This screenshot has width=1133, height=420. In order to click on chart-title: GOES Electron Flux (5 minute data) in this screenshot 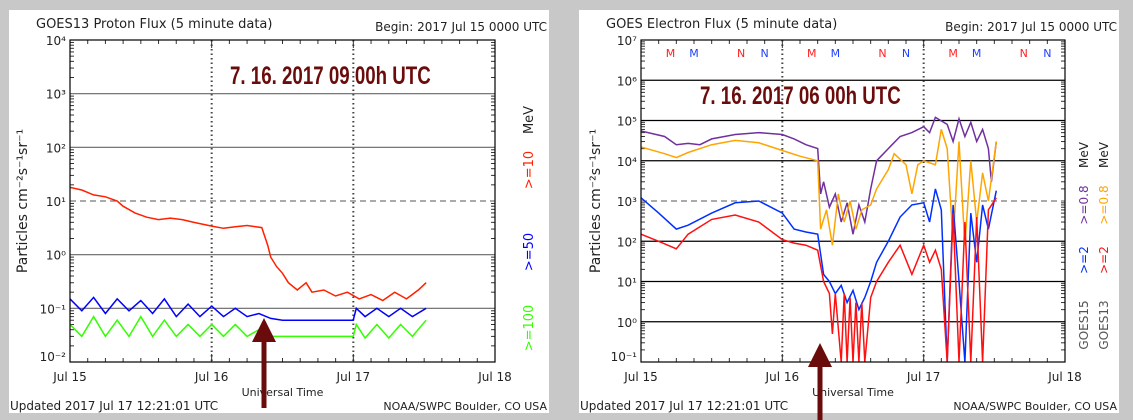, I will do `click(721, 24)`.